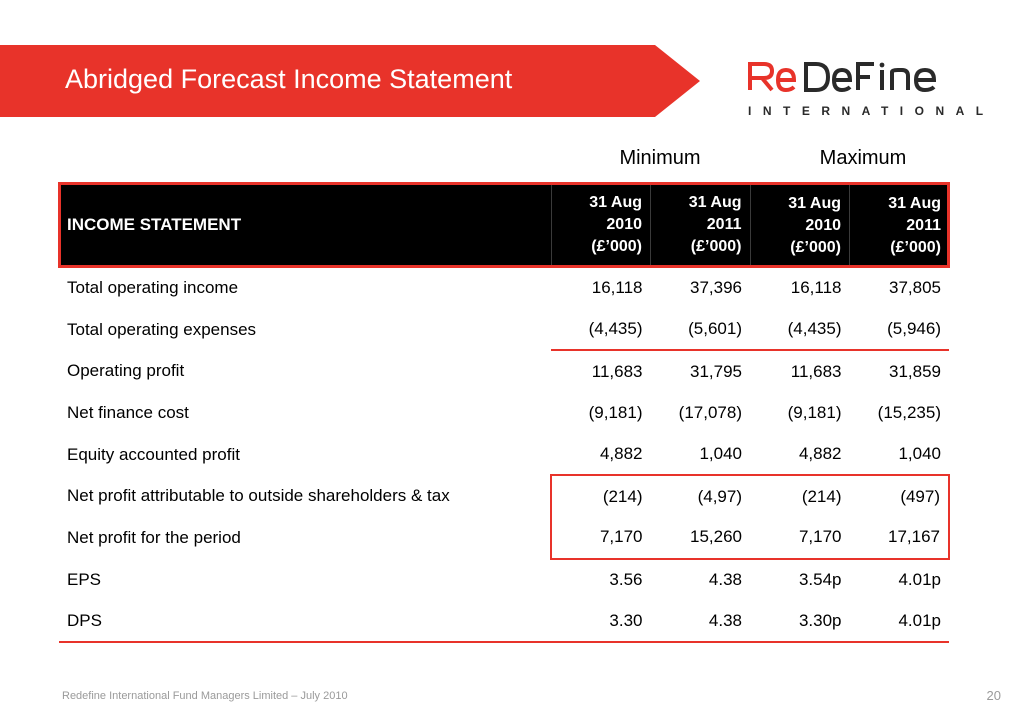 The width and height of the screenshot is (1023, 708). I want to click on row-label: Operating profit, so click(126, 371).